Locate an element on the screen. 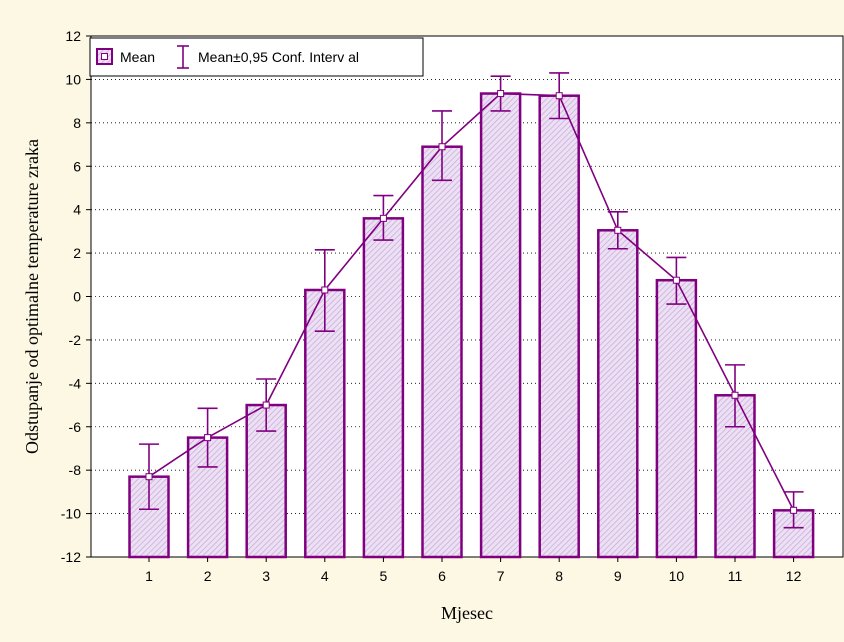 The image size is (844, 642). y-tick-label: -8 is located at coordinates (75, 470).